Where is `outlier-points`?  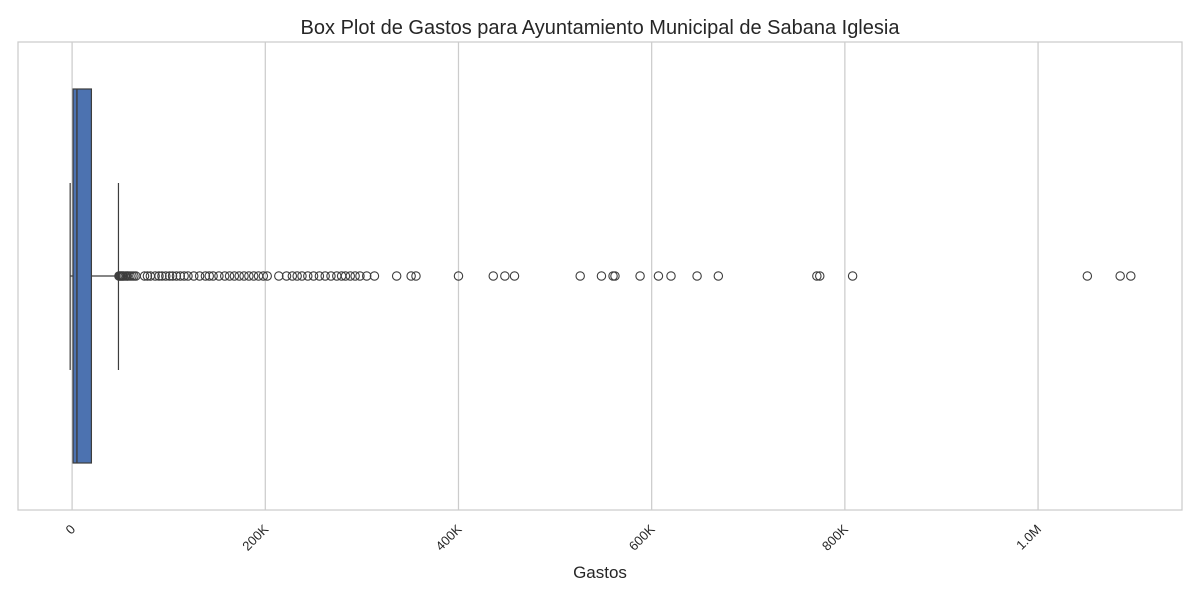
outlier-points is located at coordinates (625, 276).